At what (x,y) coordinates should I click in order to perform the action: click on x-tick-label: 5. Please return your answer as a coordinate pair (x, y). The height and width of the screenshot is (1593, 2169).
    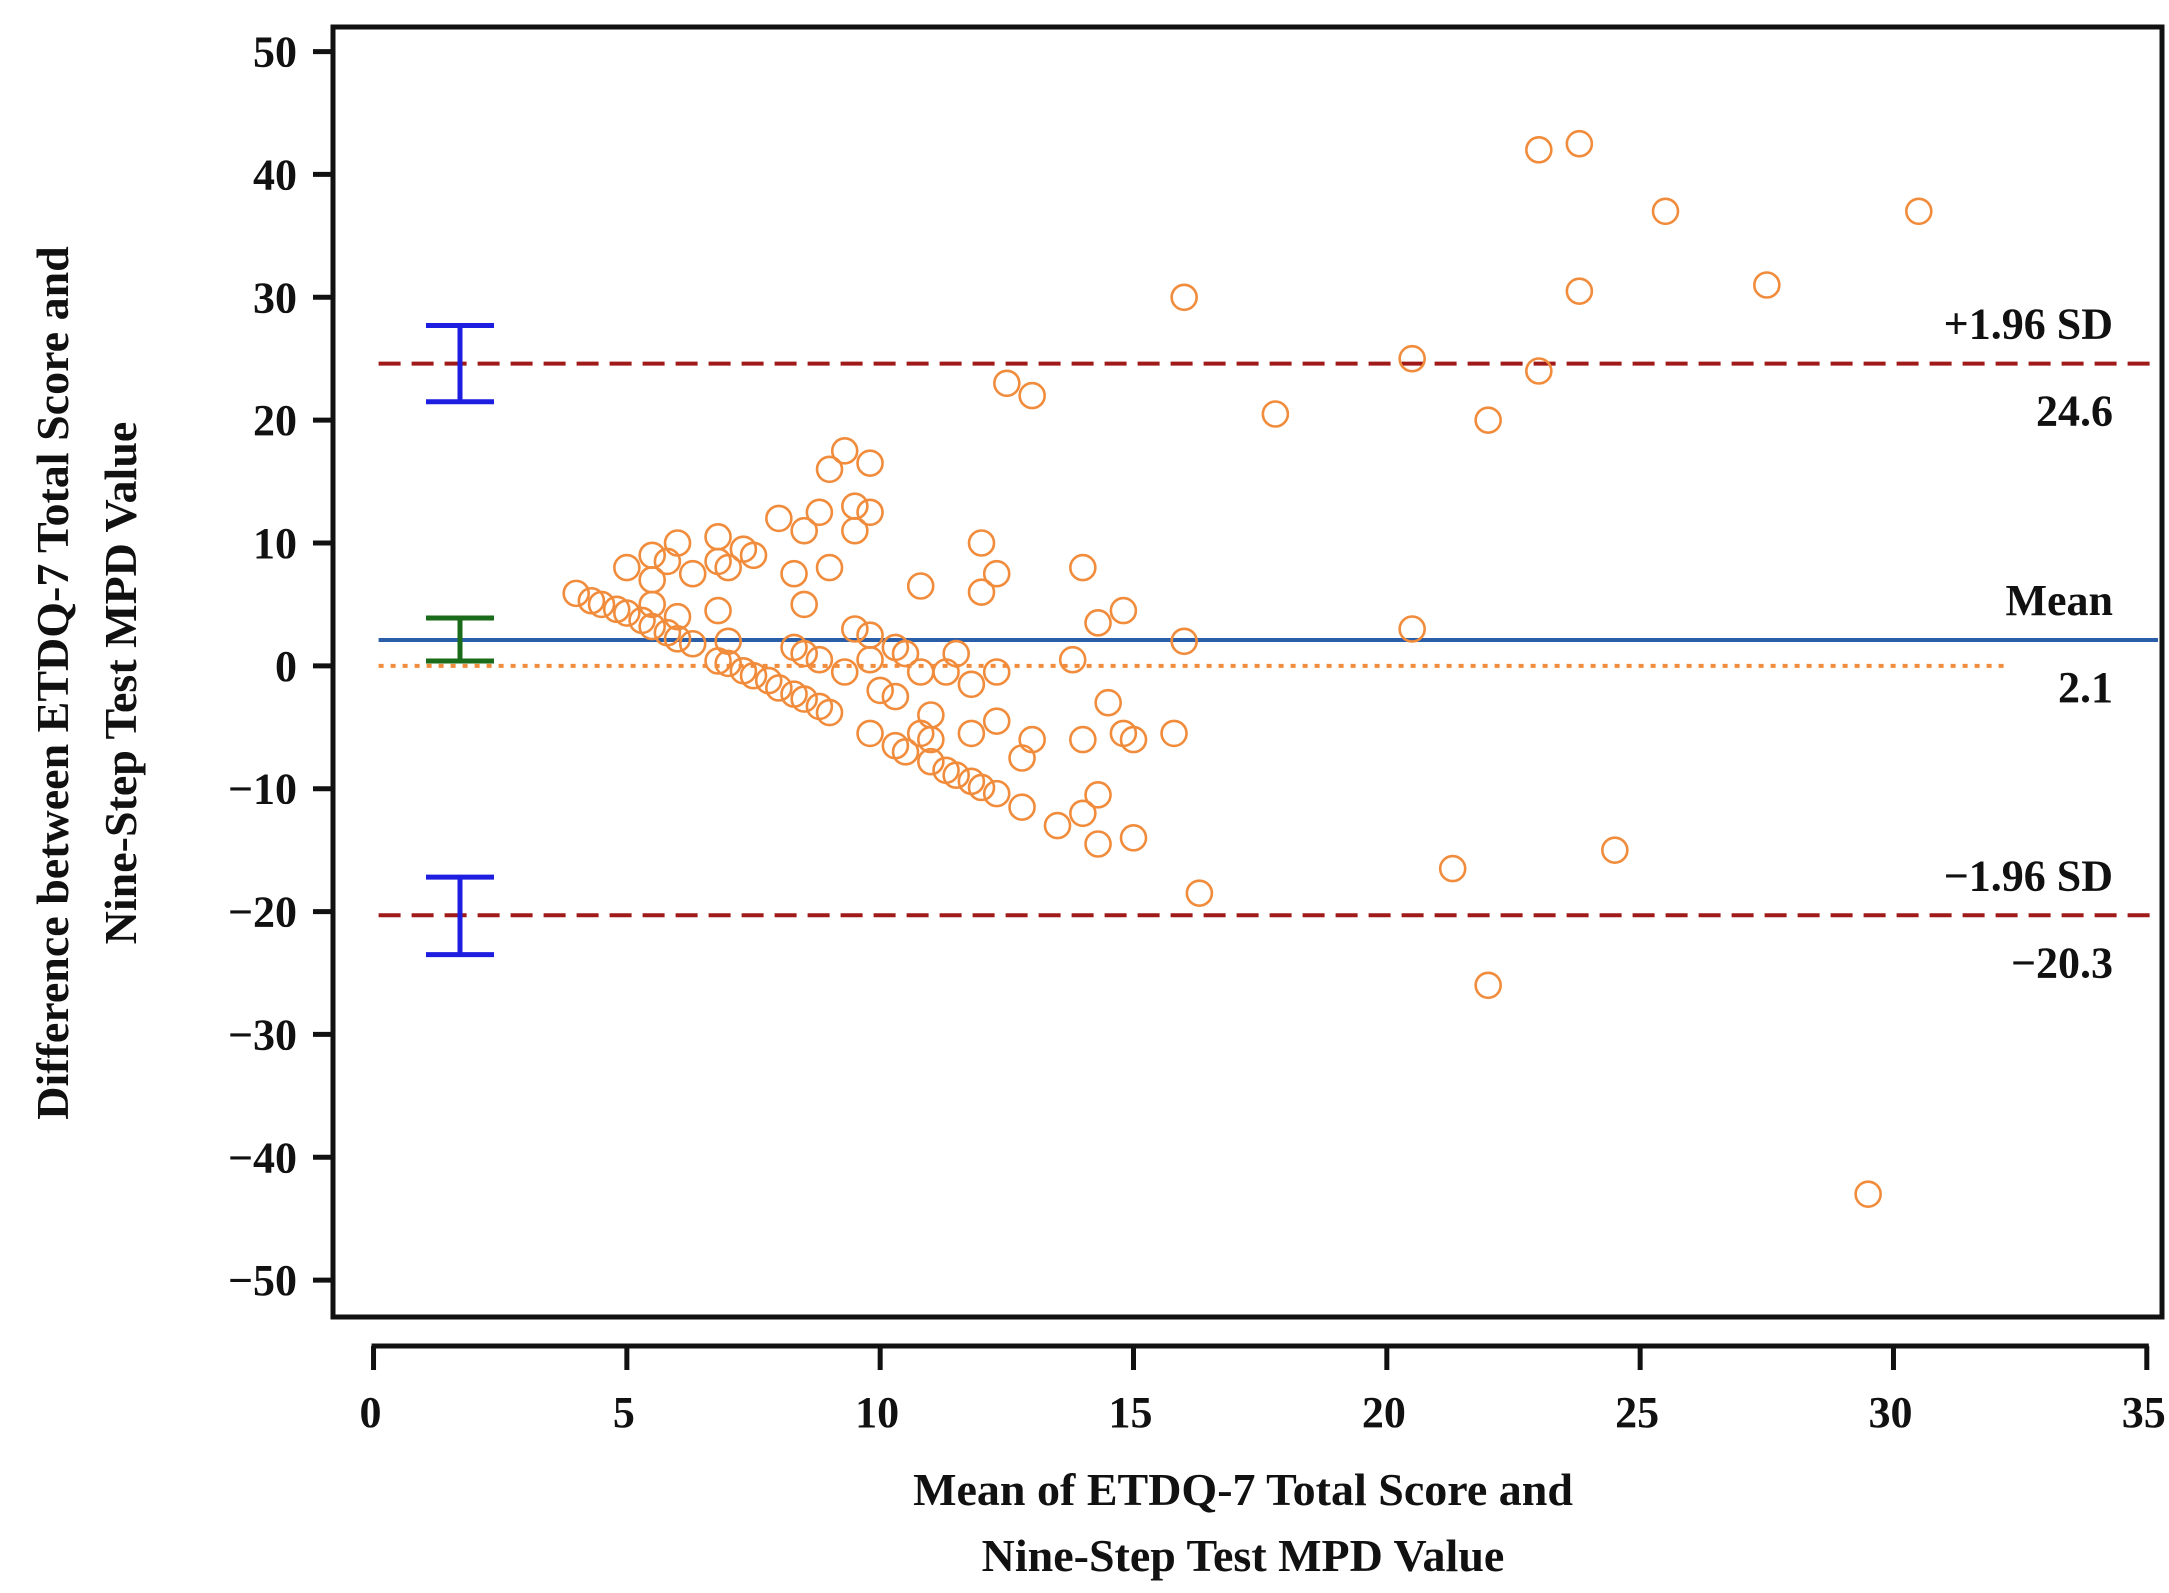
    Looking at the image, I should click on (624, 1412).